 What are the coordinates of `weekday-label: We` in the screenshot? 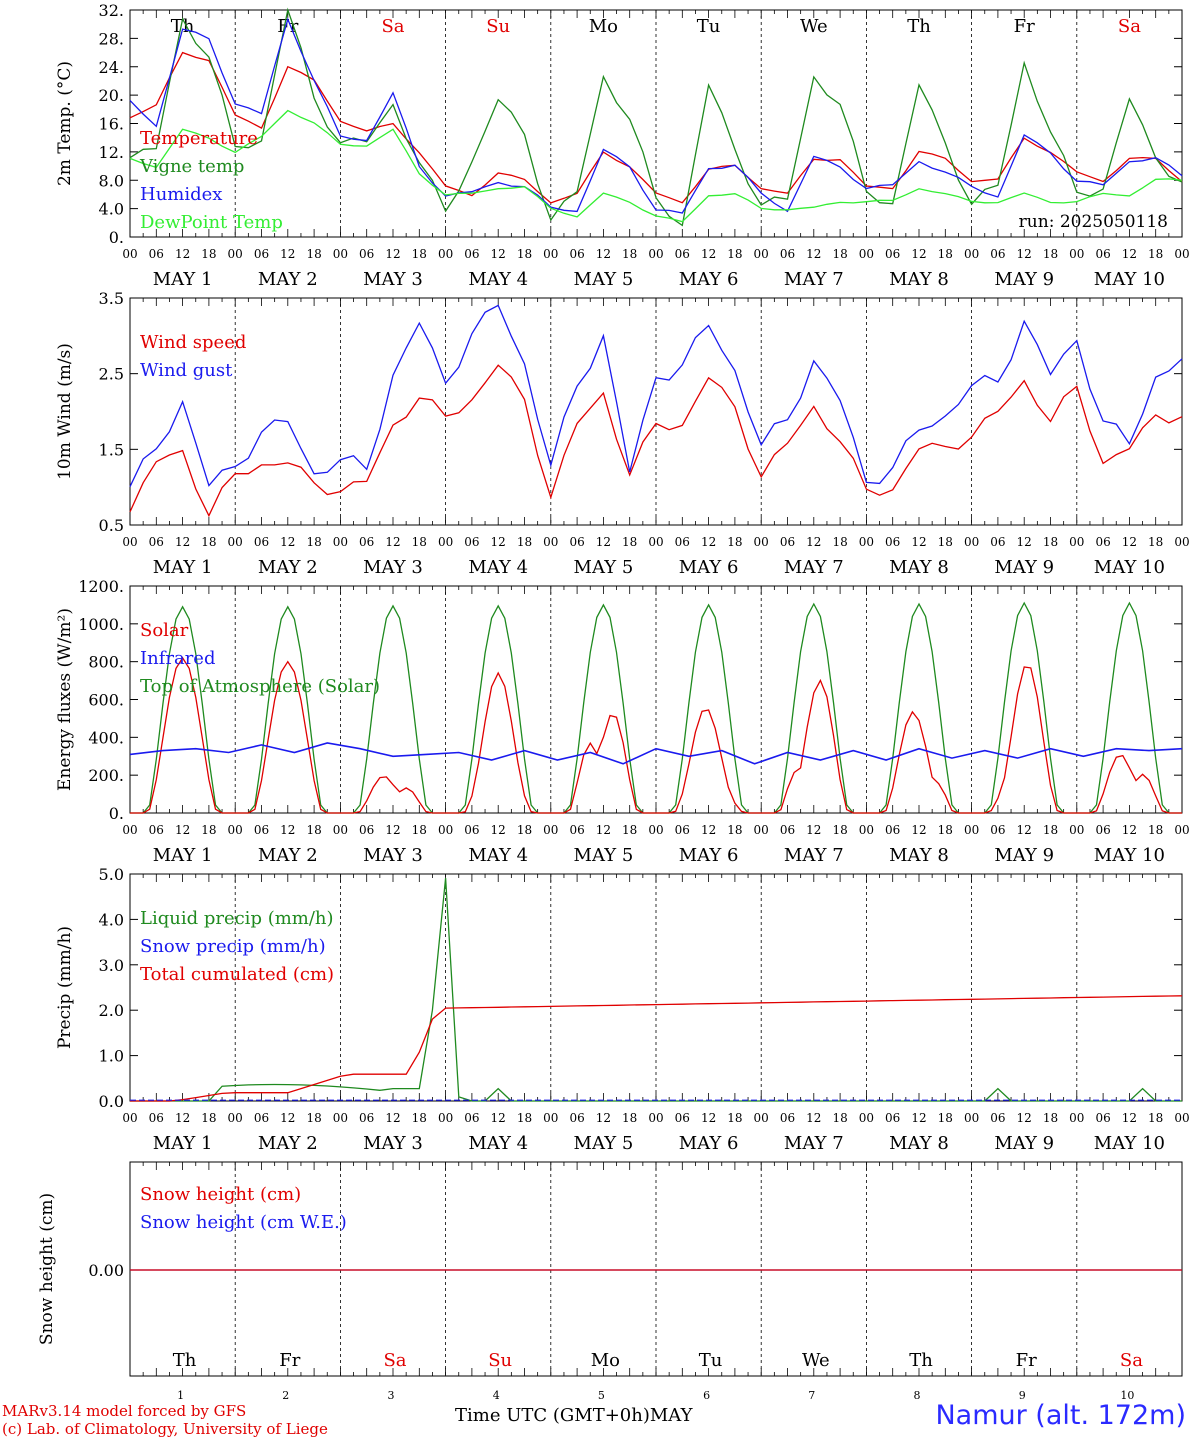 It's located at (814, 26).